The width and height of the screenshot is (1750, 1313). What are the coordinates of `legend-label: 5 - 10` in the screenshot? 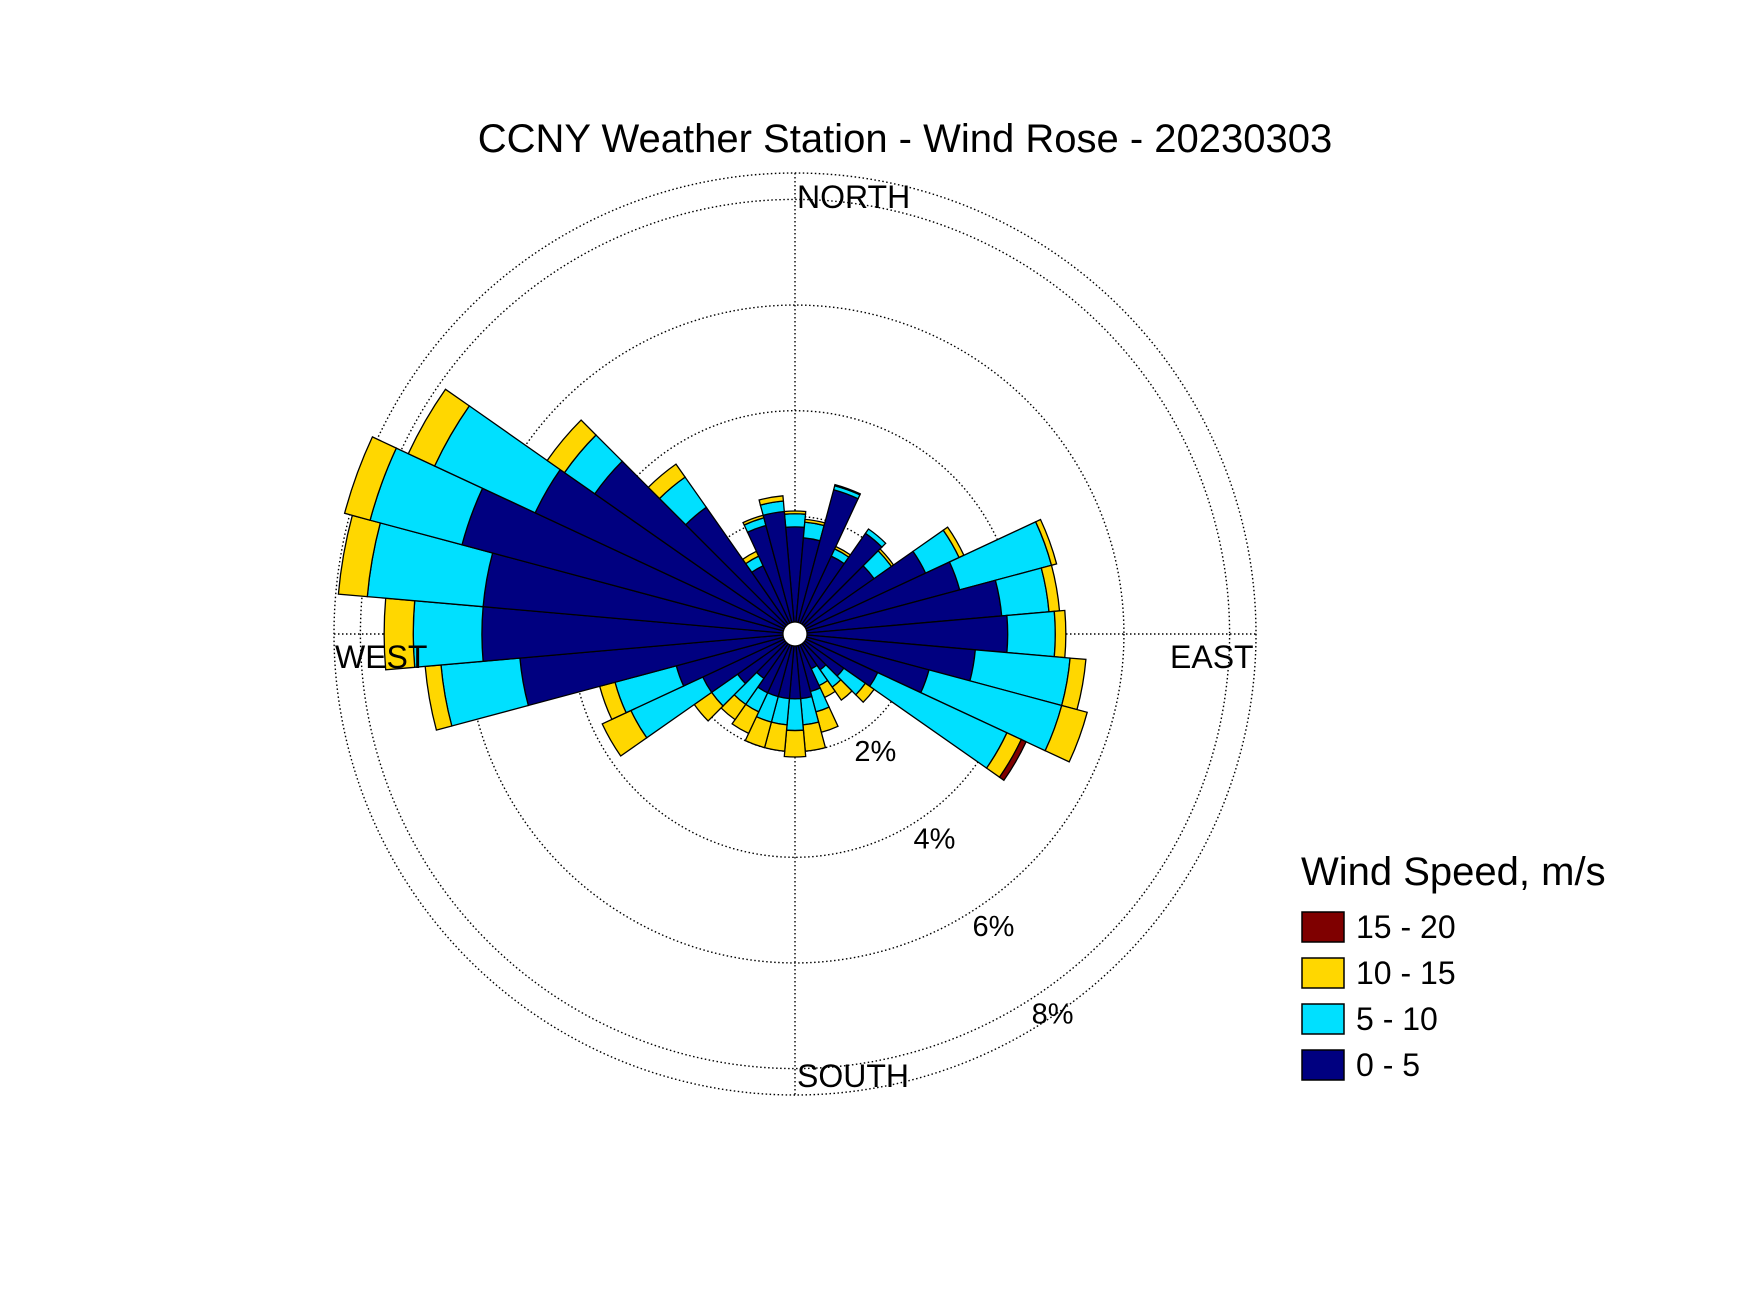 It's located at (1397, 1019).